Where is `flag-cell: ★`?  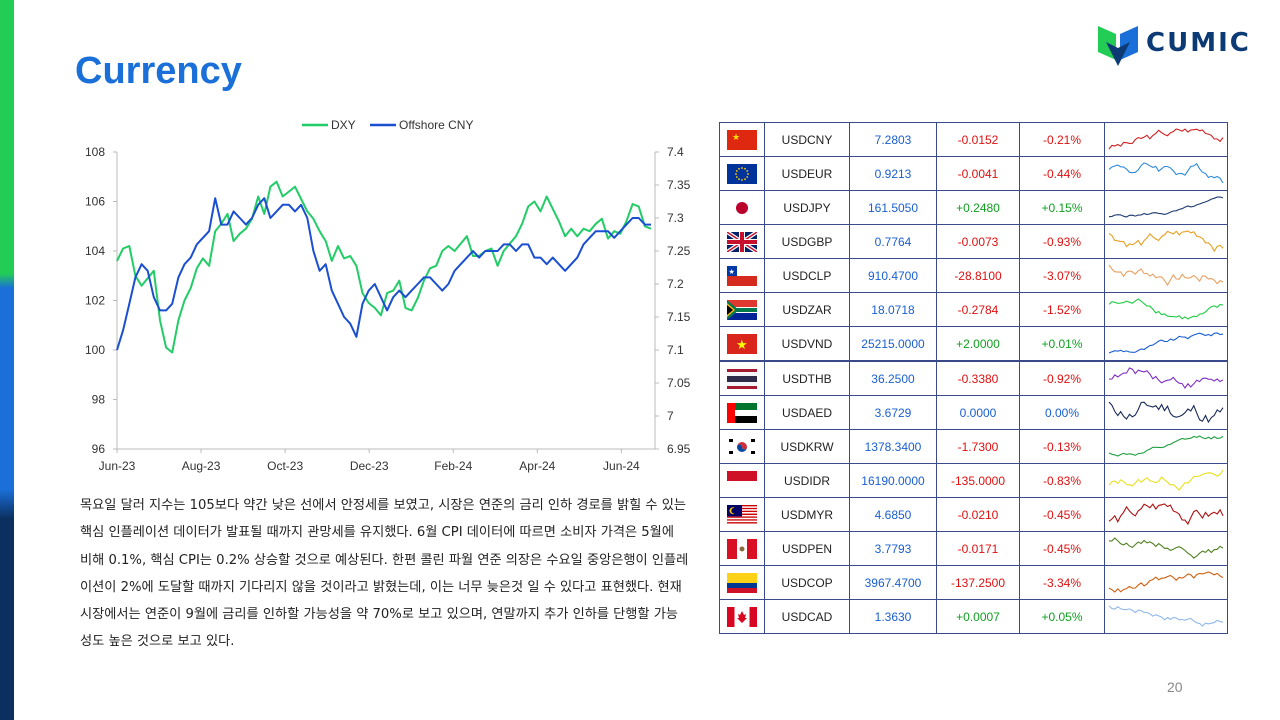
flag-cell: ★ is located at coordinates (742, 139).